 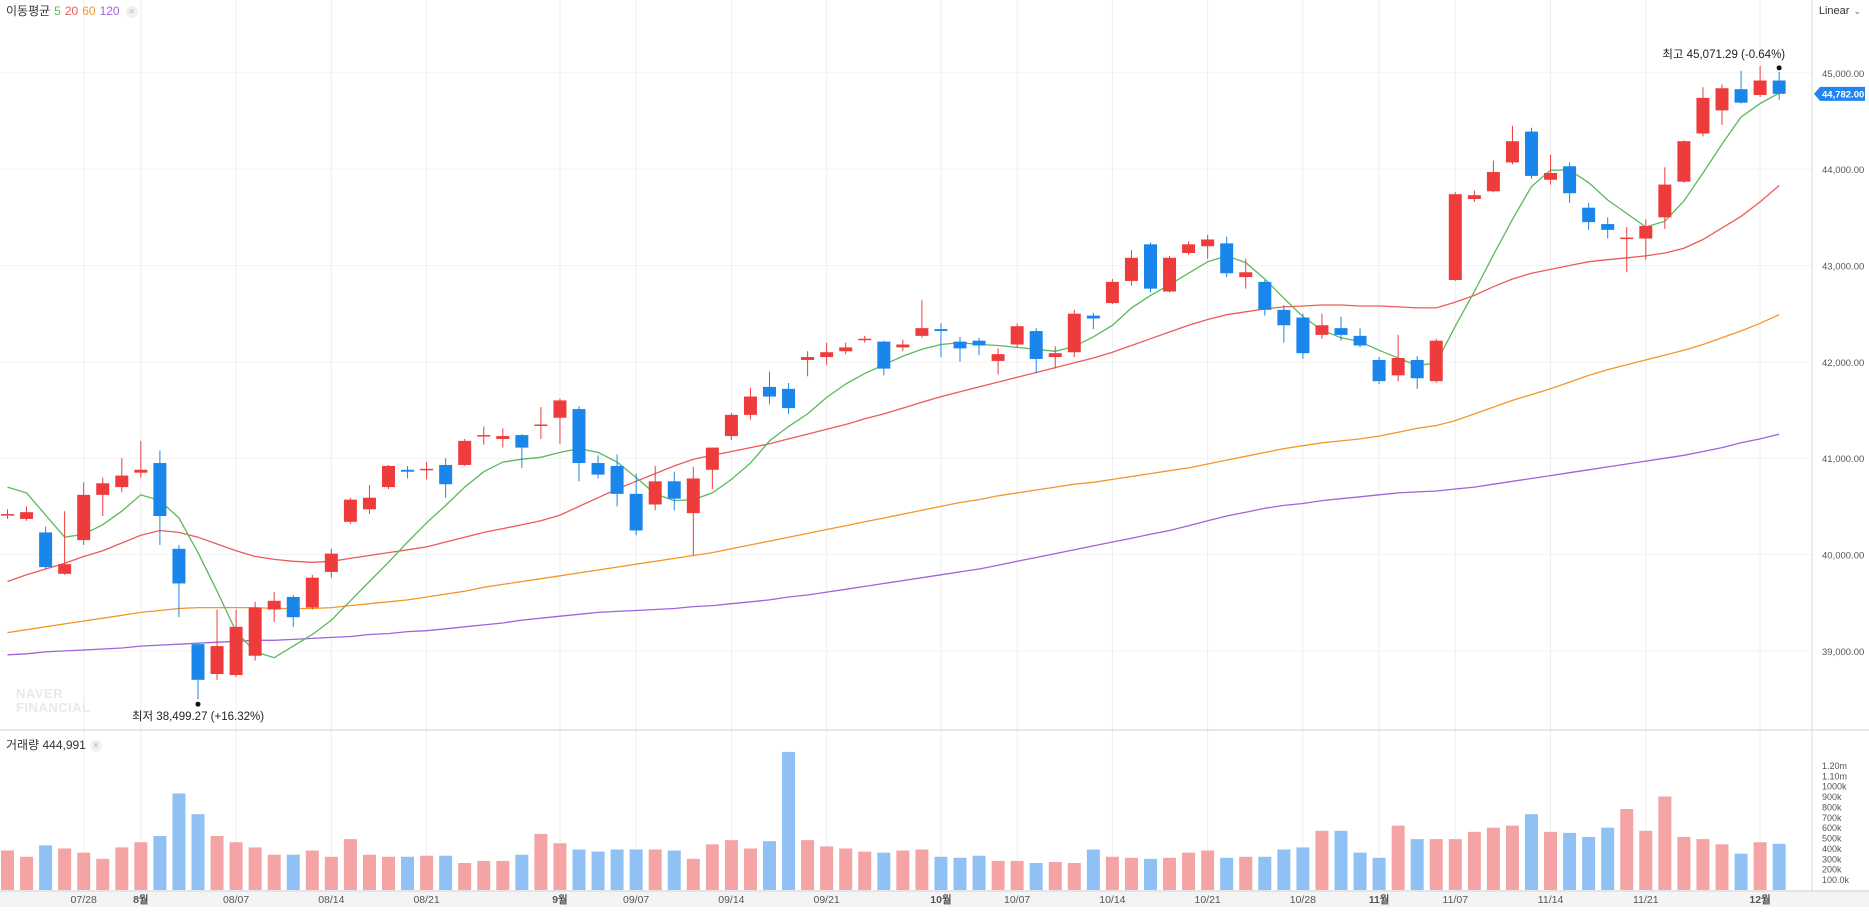 What do you see at coordinates (109, 11) in the screenshot?
I see `legend-ma120: 120` at bounding box center [109, 11].